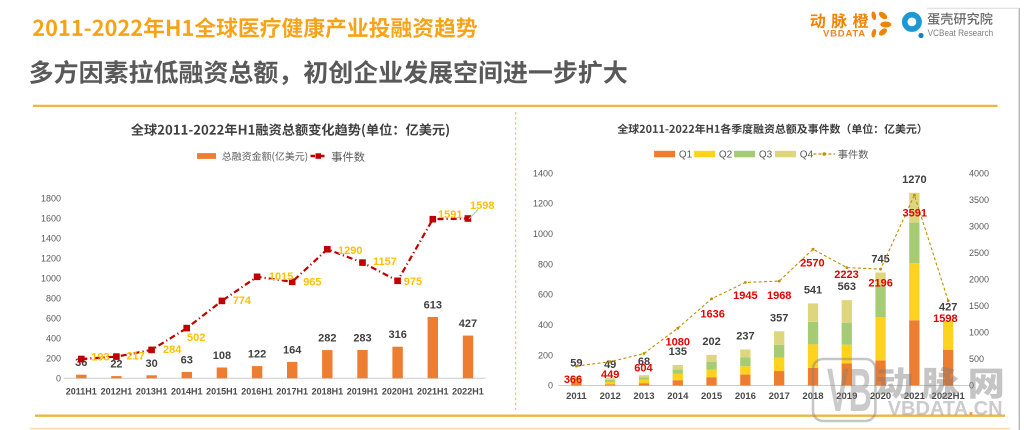  I want to click on svg-text: 2019H1, so click(363, 392).